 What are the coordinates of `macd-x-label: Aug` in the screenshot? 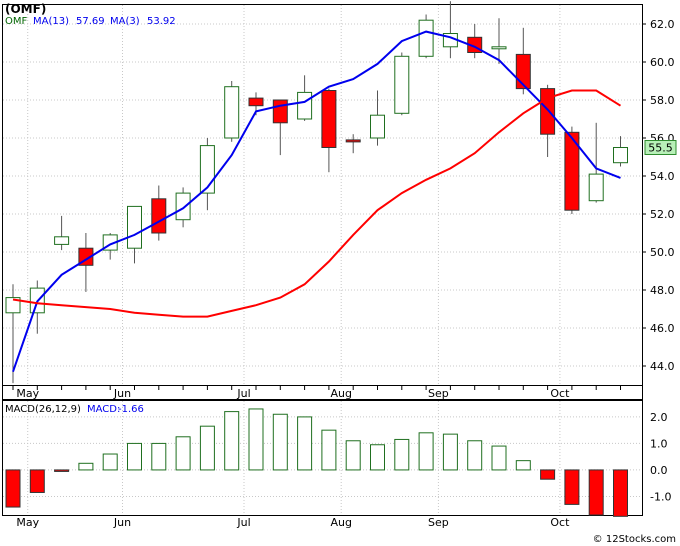 It's located at (340, 522).